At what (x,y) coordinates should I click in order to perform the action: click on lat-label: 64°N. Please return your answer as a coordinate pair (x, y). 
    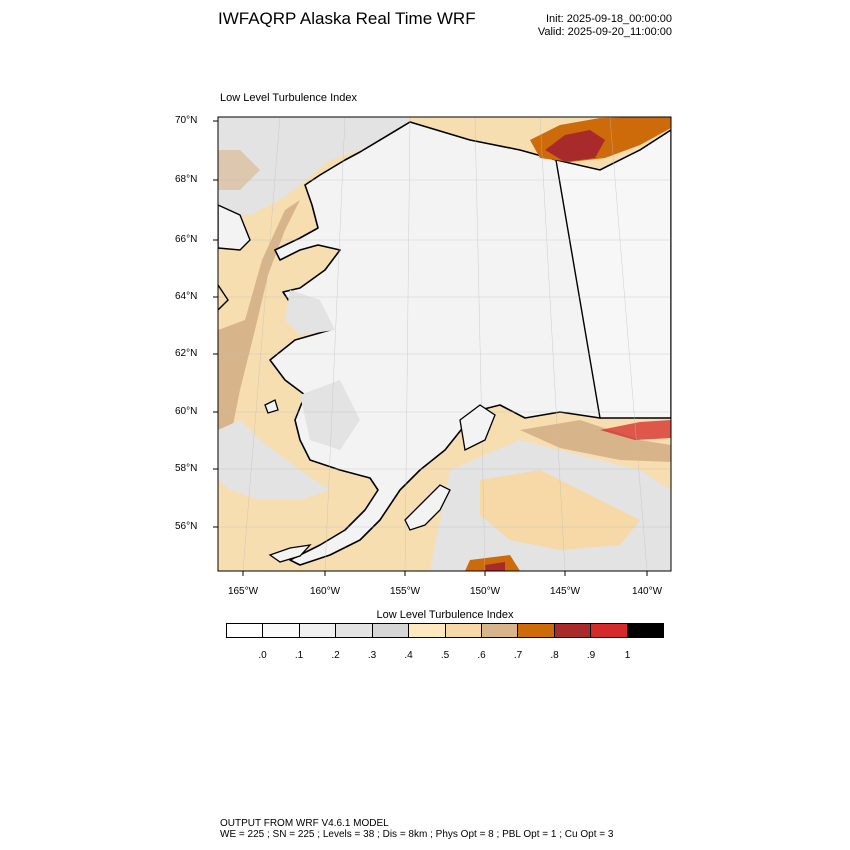
    Looking at the image, I should click on (186, 296).